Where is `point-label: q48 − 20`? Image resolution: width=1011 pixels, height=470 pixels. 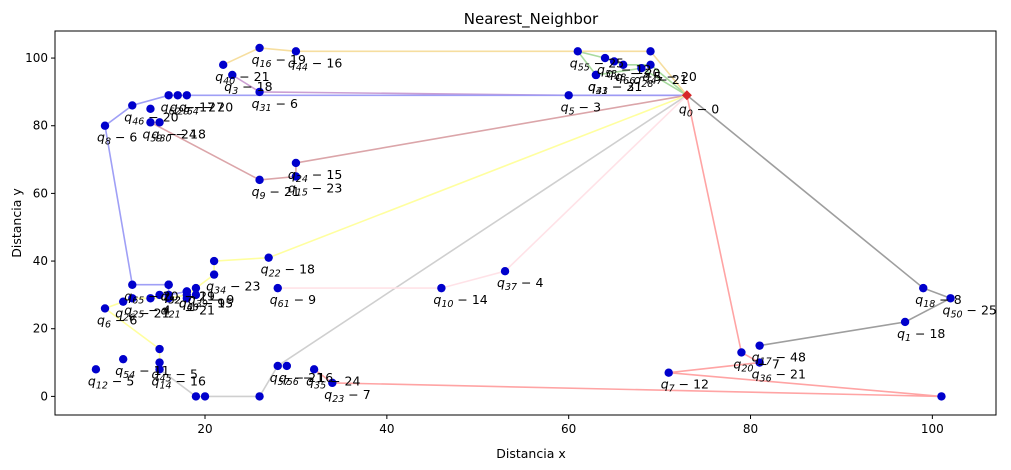
point-label: q48 − 20 is located at coordinates (633, 74).